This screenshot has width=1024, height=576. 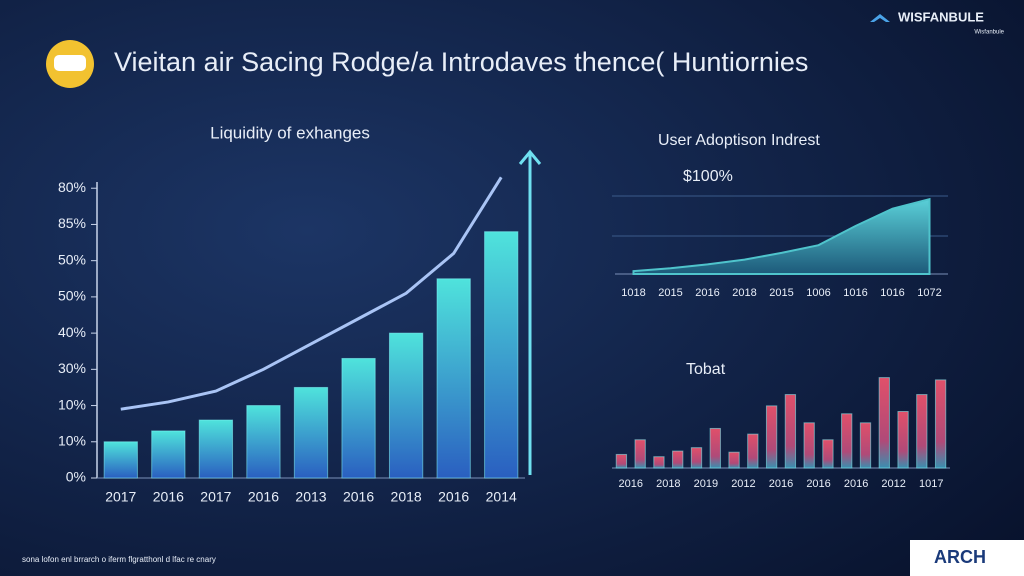 What do you see at coordinates (530, 312) in the screenshot?
I see `arrow` at bounding box center [530, 312].